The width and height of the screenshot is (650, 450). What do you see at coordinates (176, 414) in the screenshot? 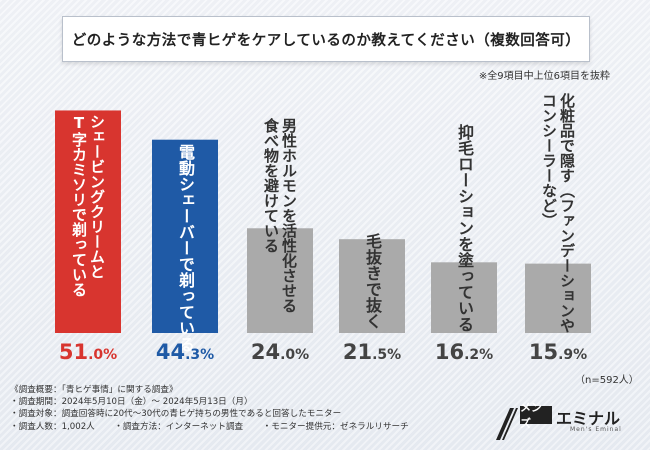
I see `survey-target: ・調査対象：調査回答時に20代～30代の青ヒゲ持ちの男性であると回答したモニター` at bounding box center [176, 414].